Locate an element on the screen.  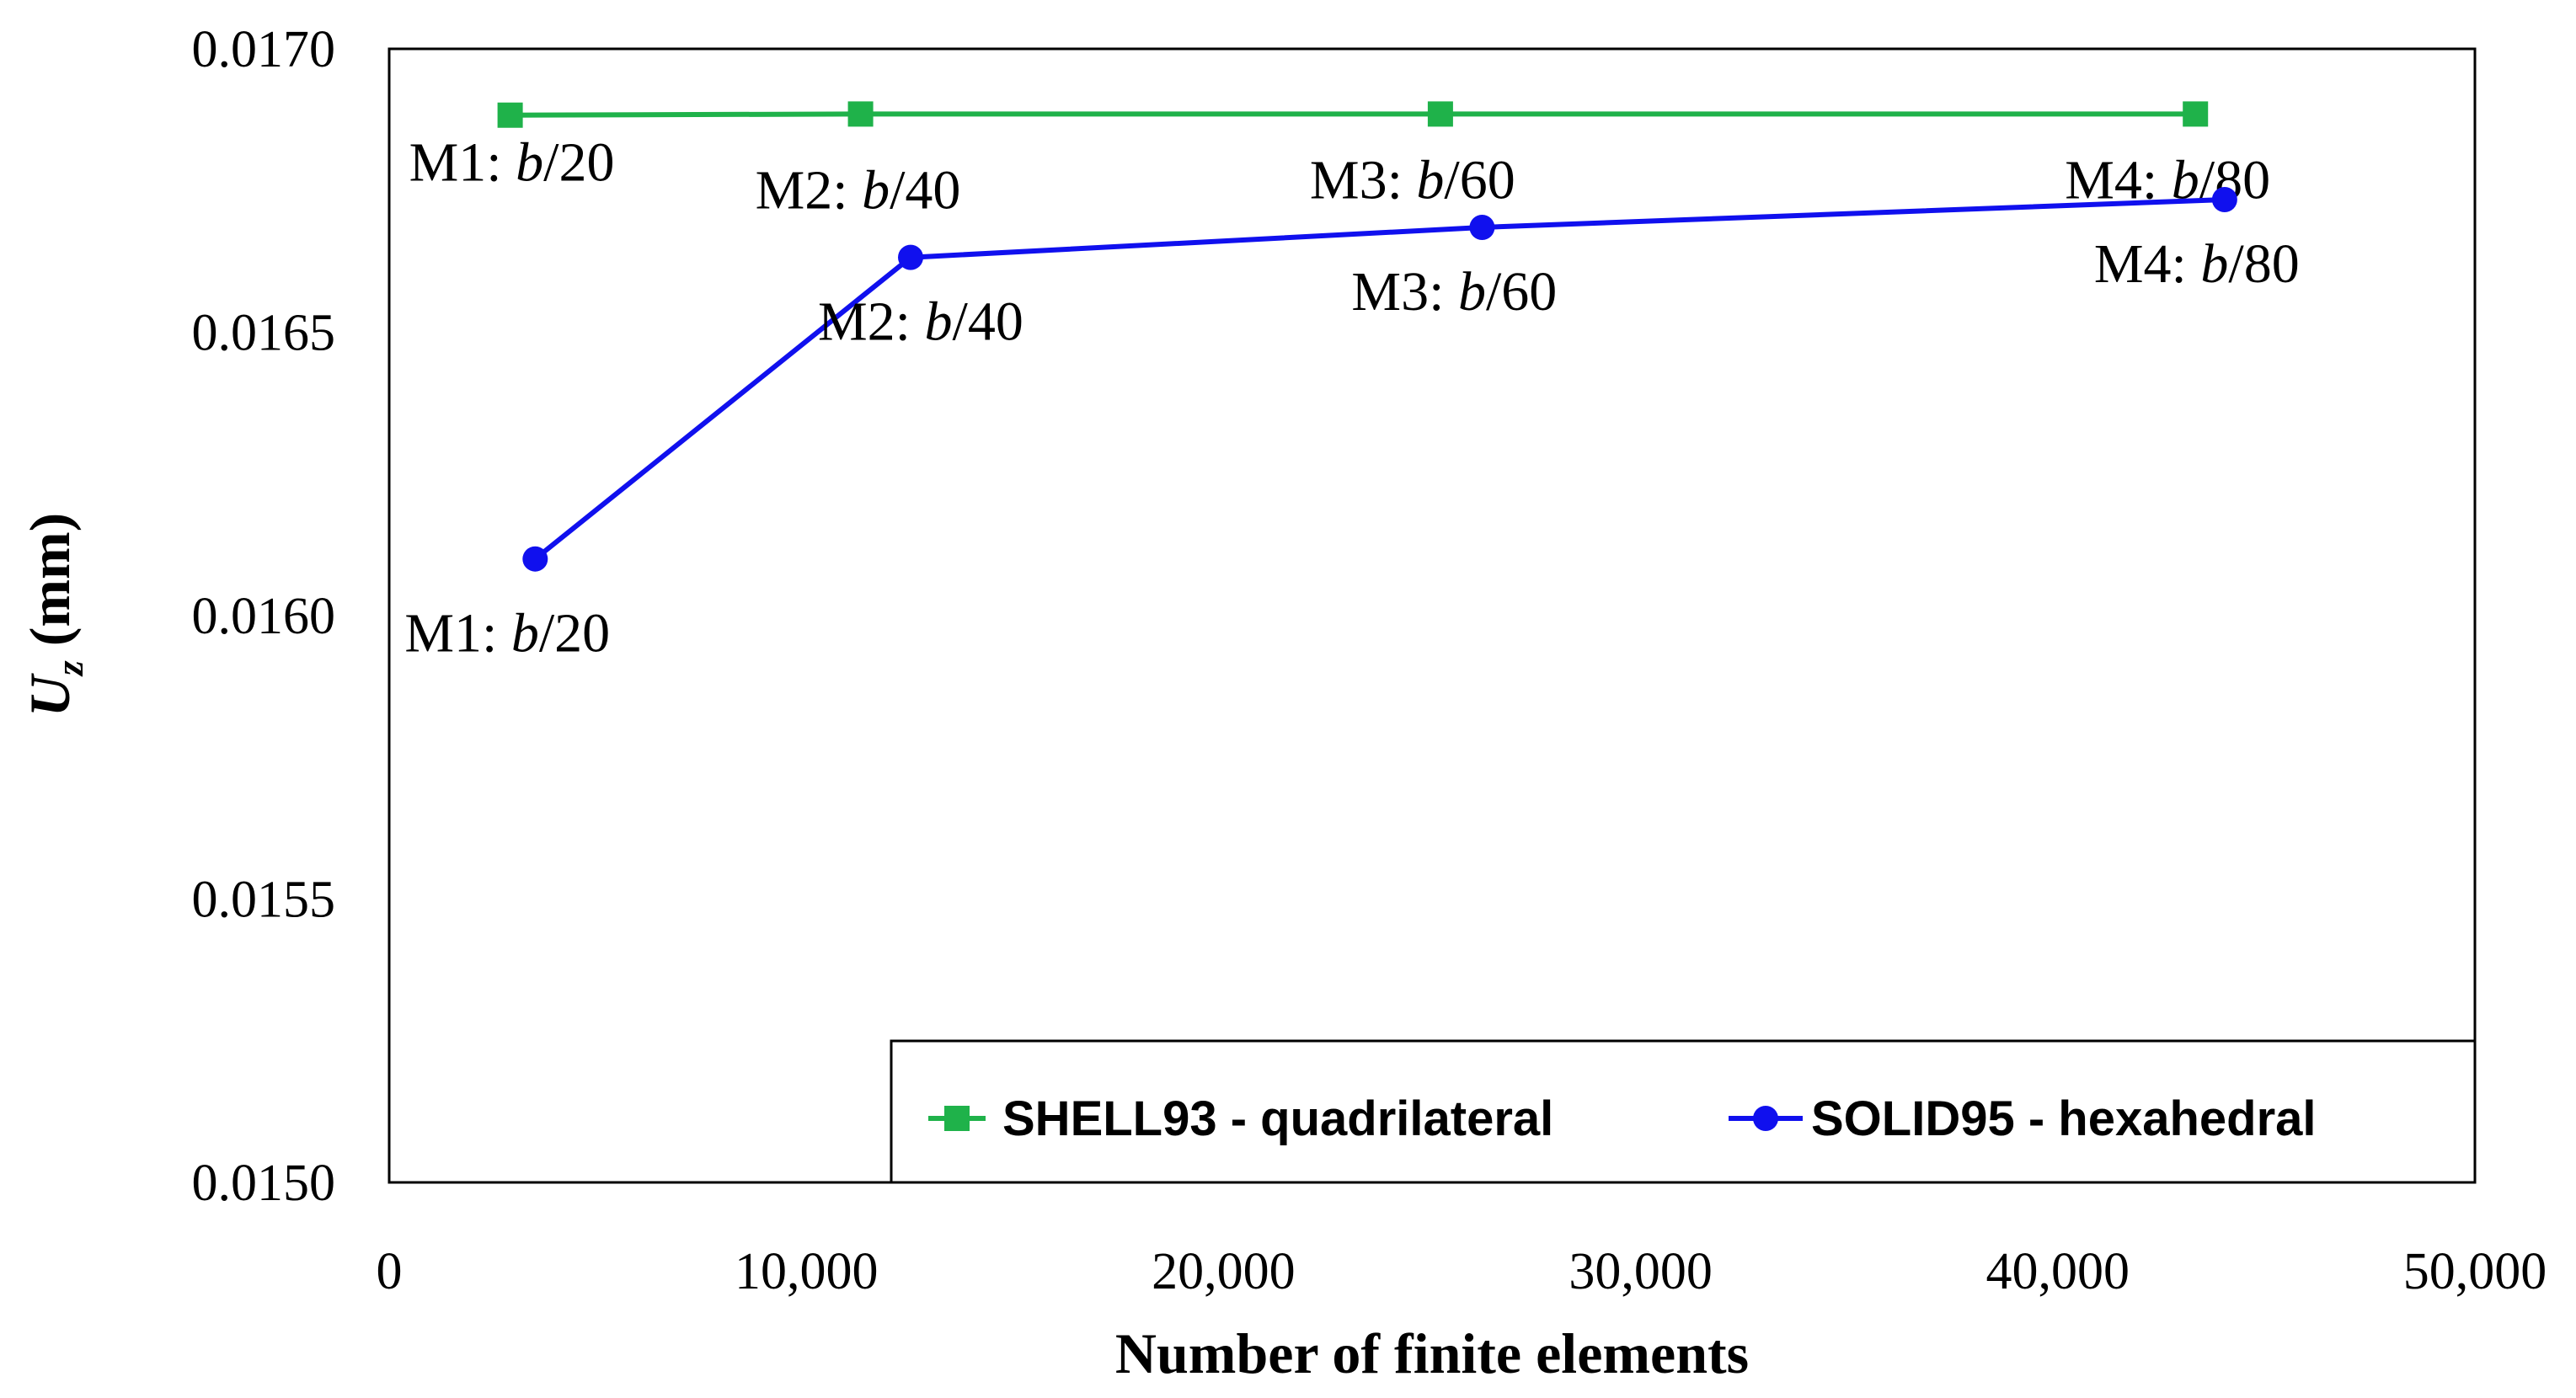
y-tick-label: 0.0150 is located at coordinates (264, 1184).